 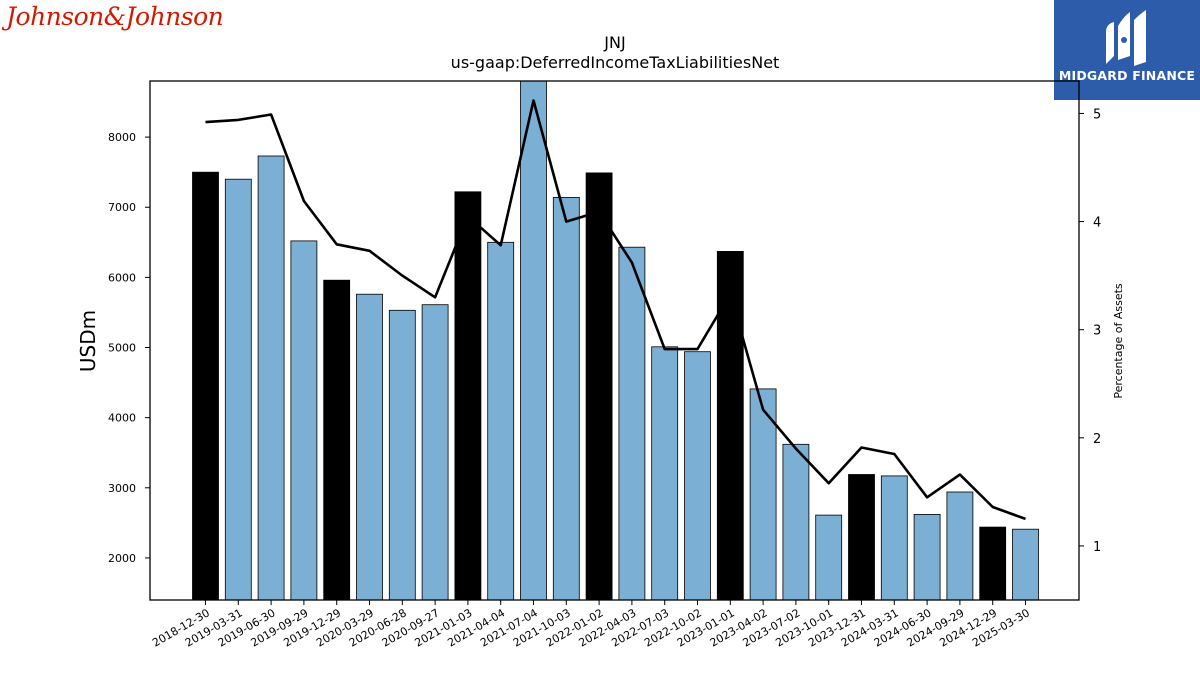 What do you see at coordinates (1097, 223) in the screenshot?
I see `y2-tick-label: 4` at bounding box center [1097, 223].